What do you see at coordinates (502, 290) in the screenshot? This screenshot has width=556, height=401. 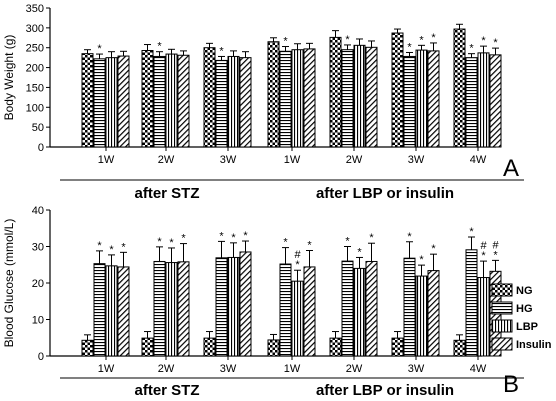 I see `legend-swatch-ng` at bounding box center [502, 290].